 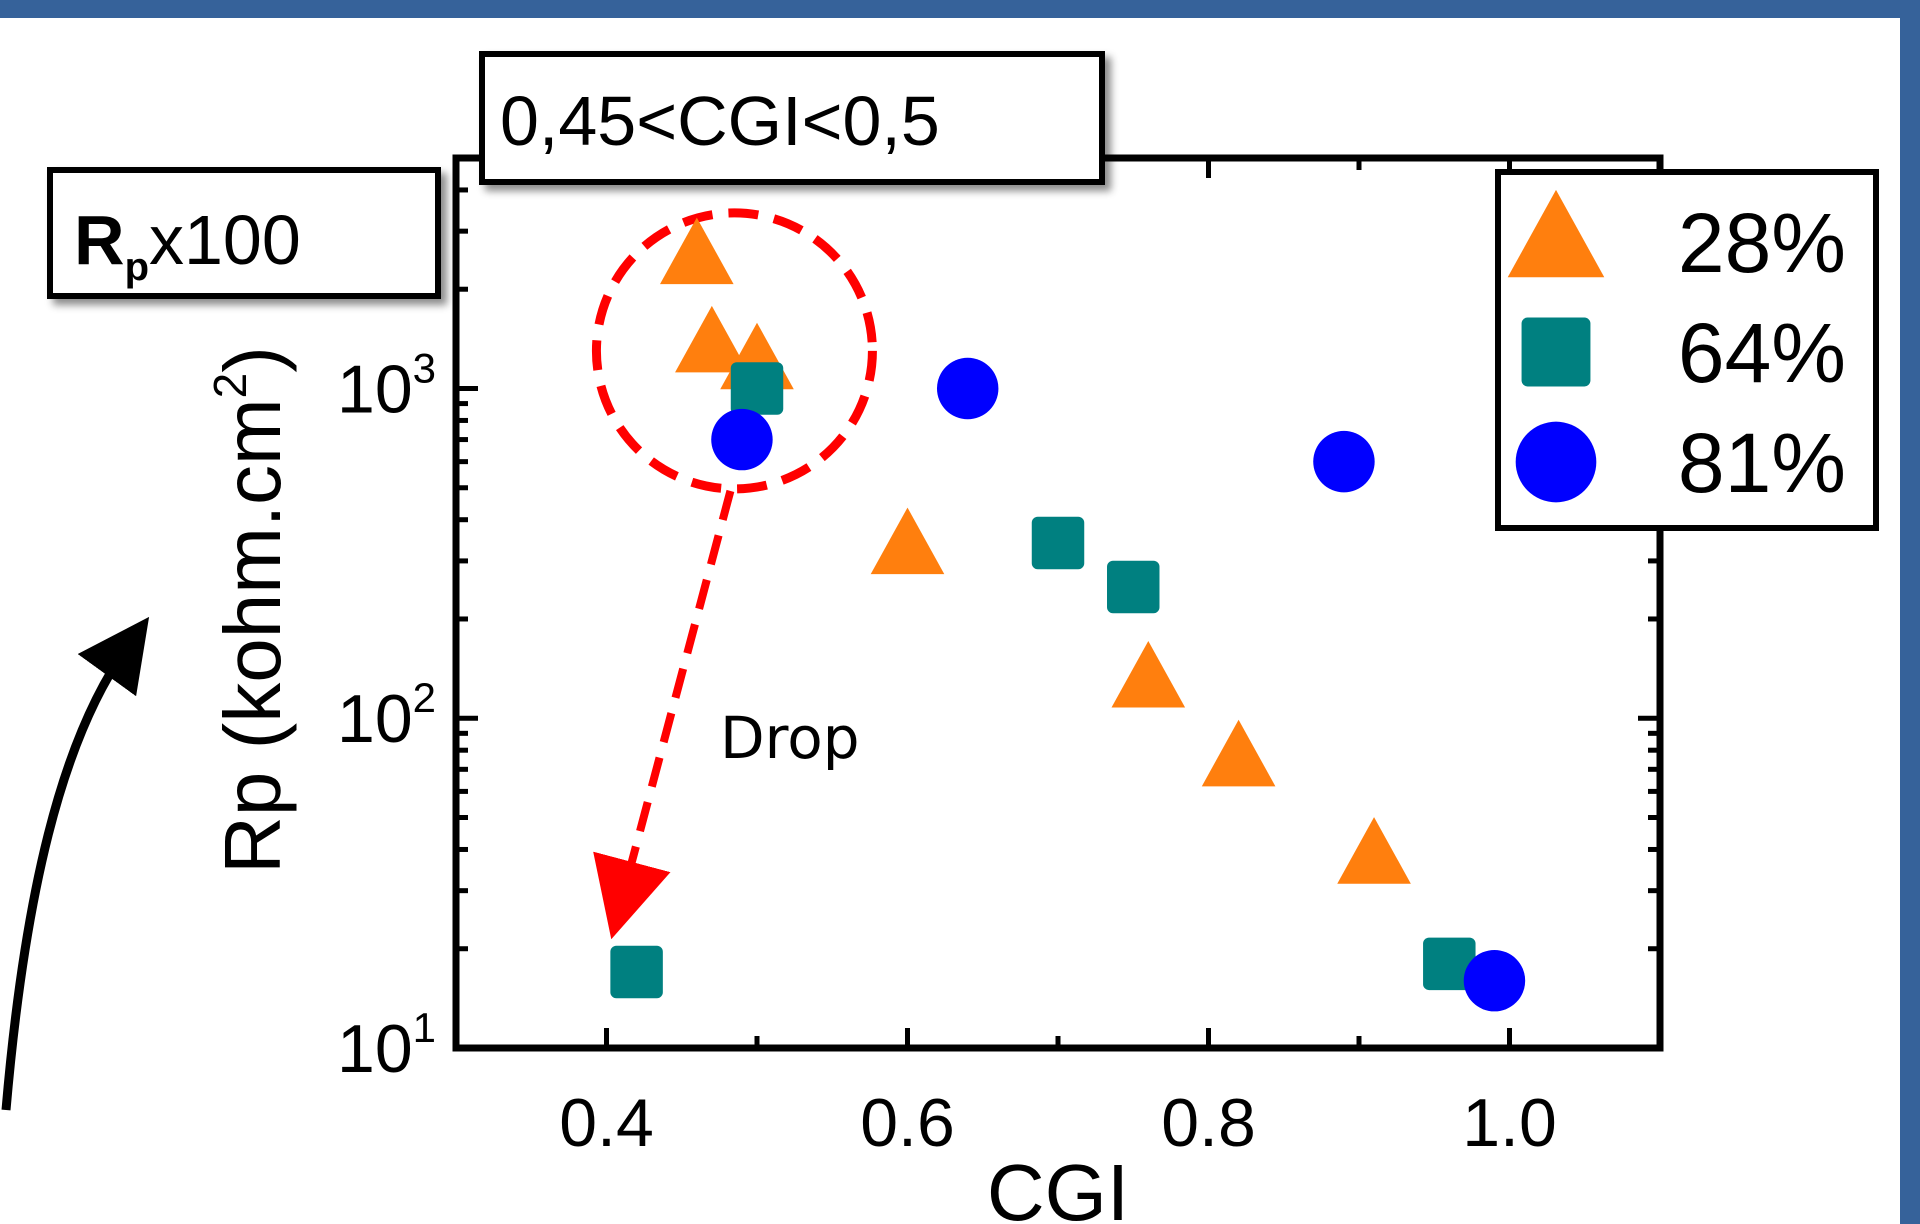 What do you see at coordinates (790, 738) in the screenshot?
I see `drop-label: Drop` at bounding box center [790, 738].